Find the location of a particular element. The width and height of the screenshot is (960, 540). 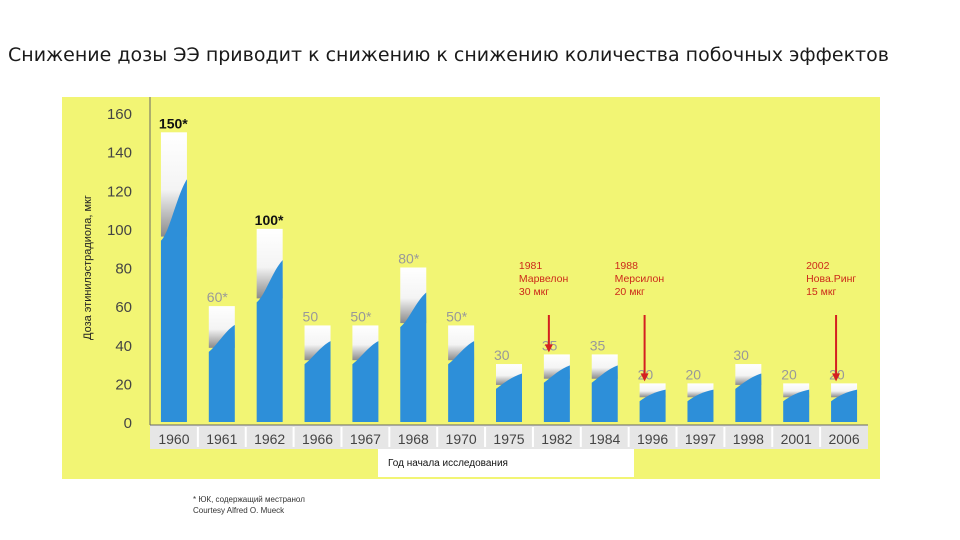

x-tick-label: 1984 is located at coordinates (604, 439).